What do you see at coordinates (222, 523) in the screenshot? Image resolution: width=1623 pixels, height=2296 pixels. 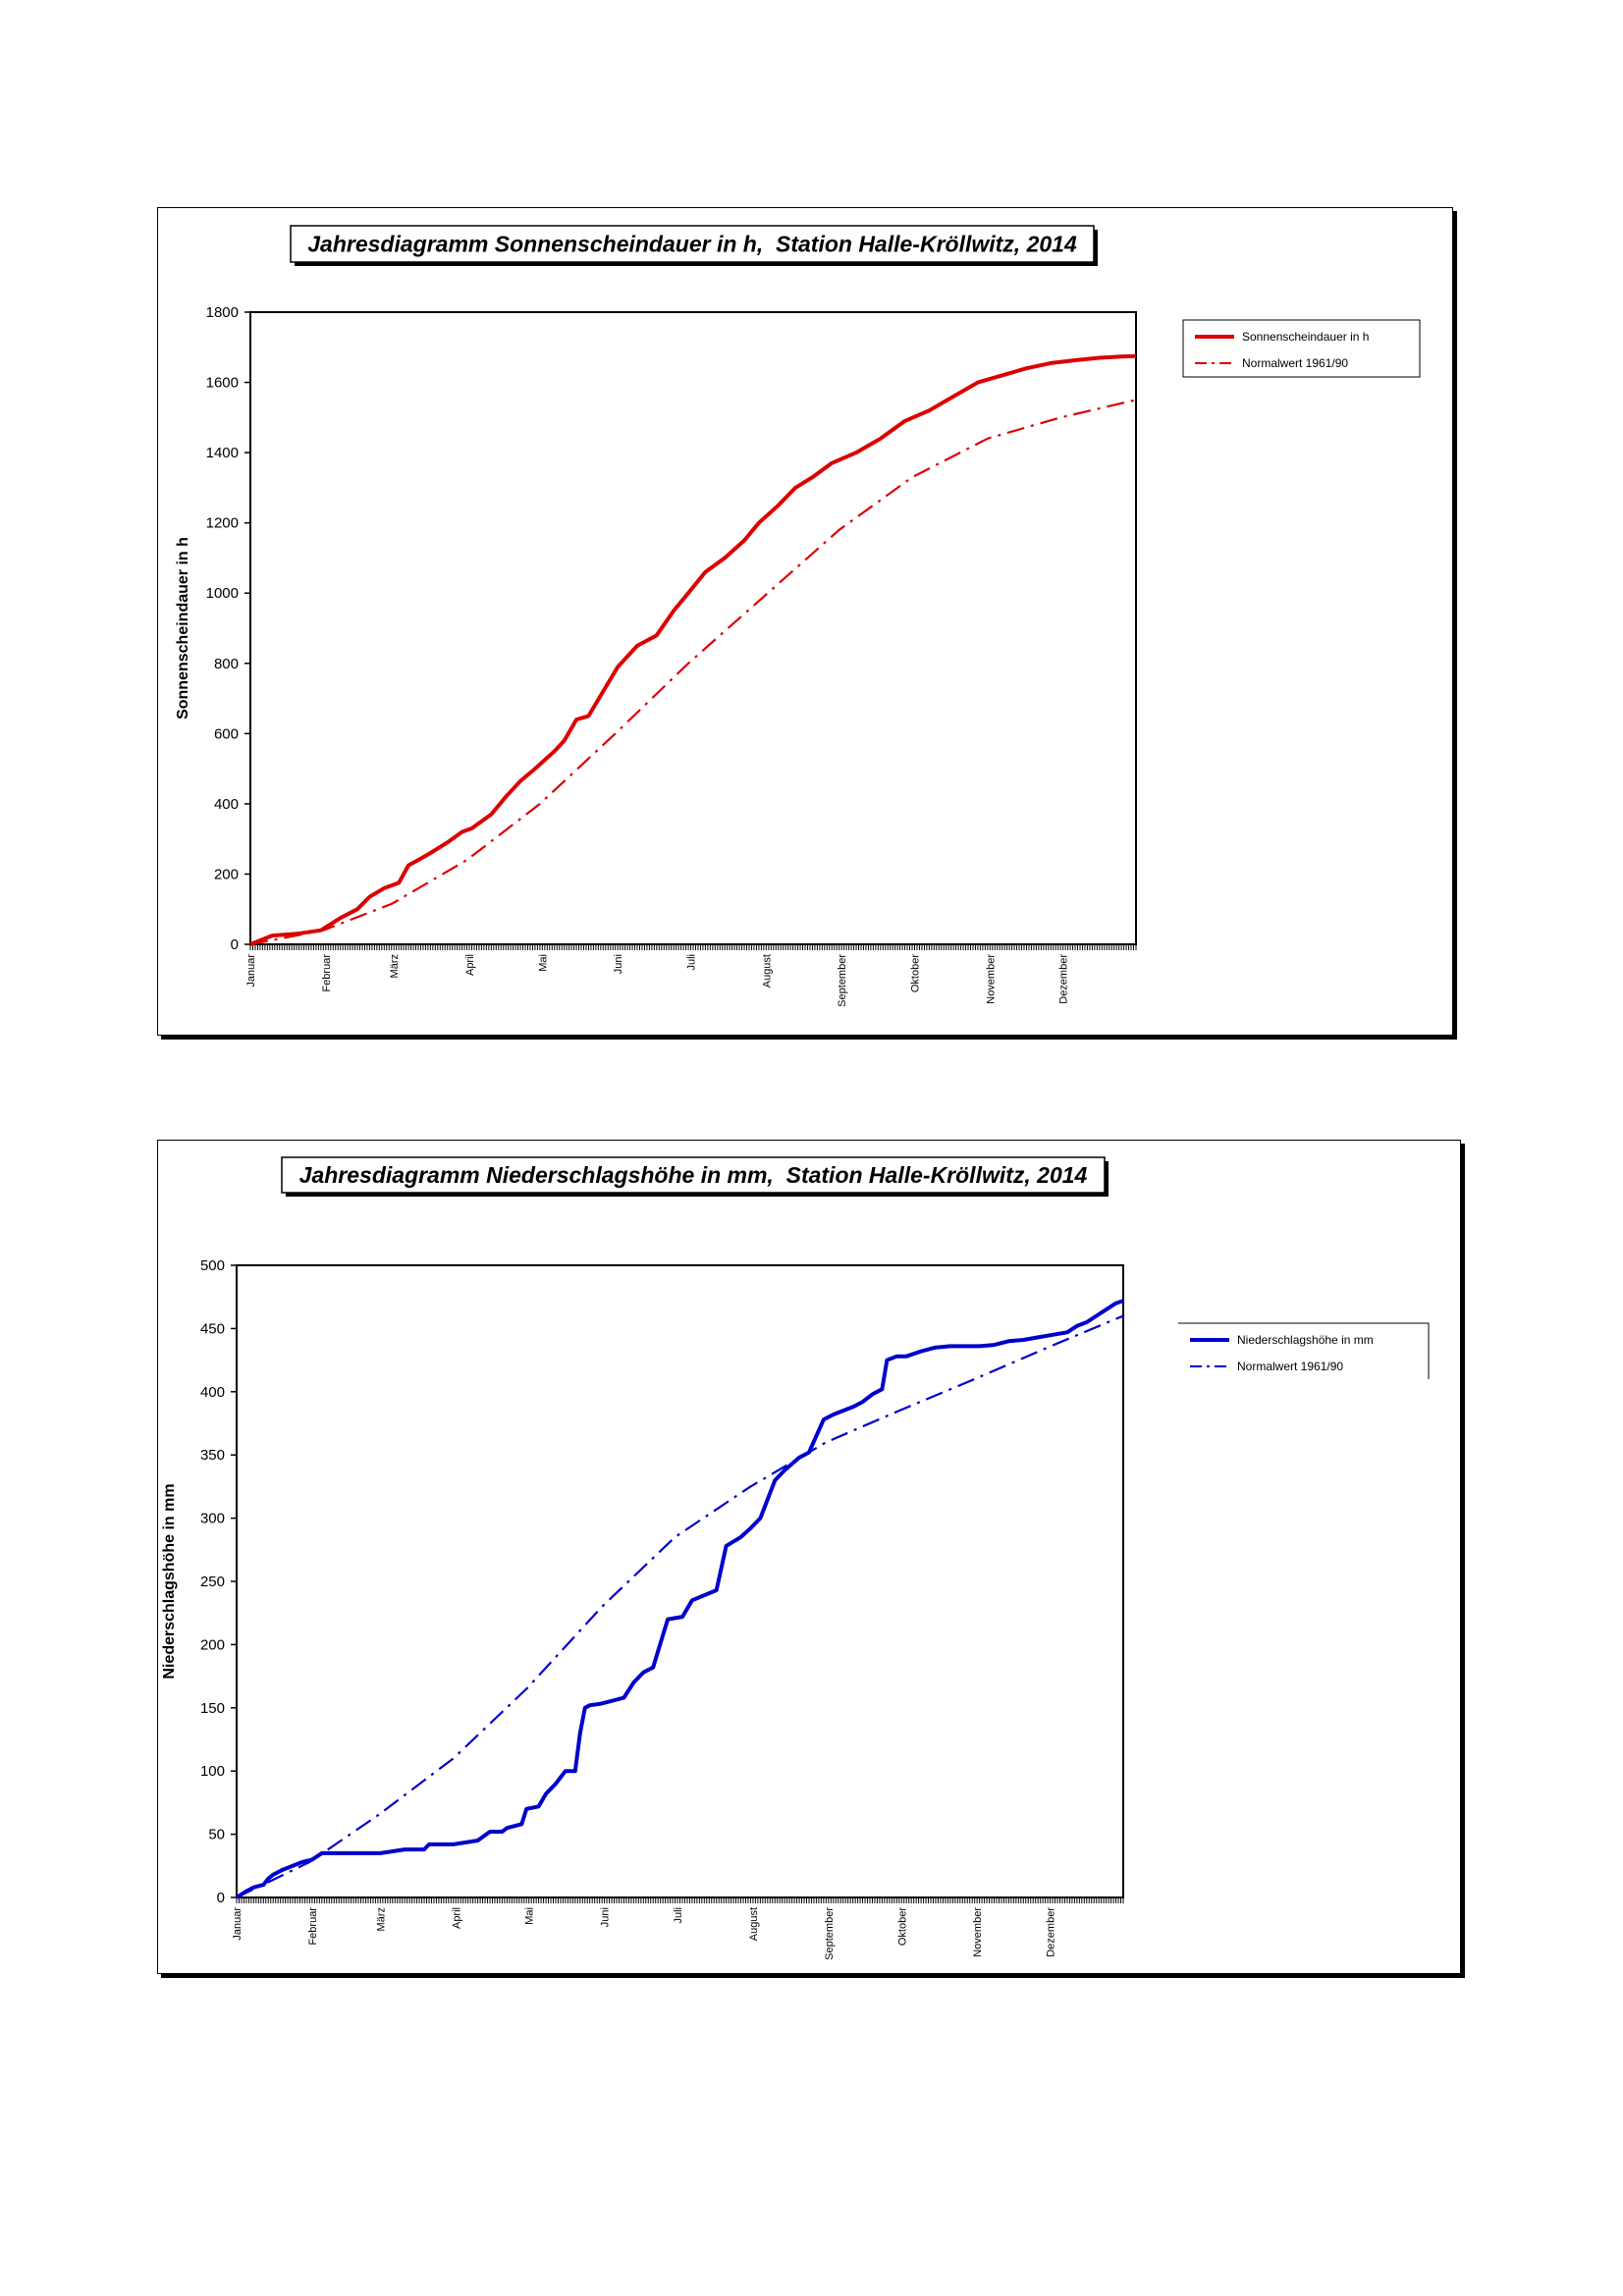 I see `y-tick-label: 1200` at bounding box center [222, 523].